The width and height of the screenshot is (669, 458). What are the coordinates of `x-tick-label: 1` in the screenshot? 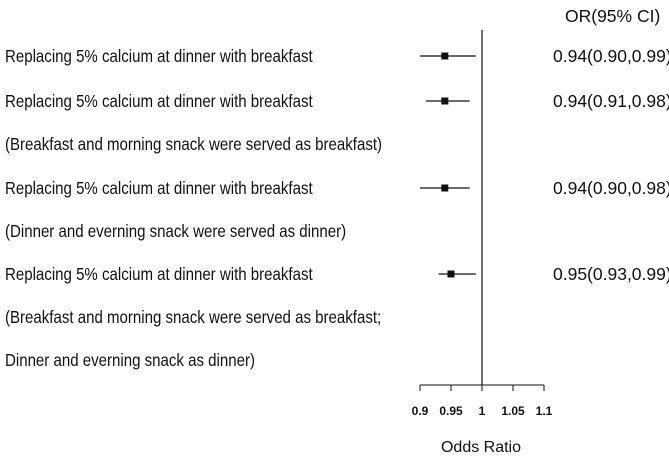 It's located at (482, 411).